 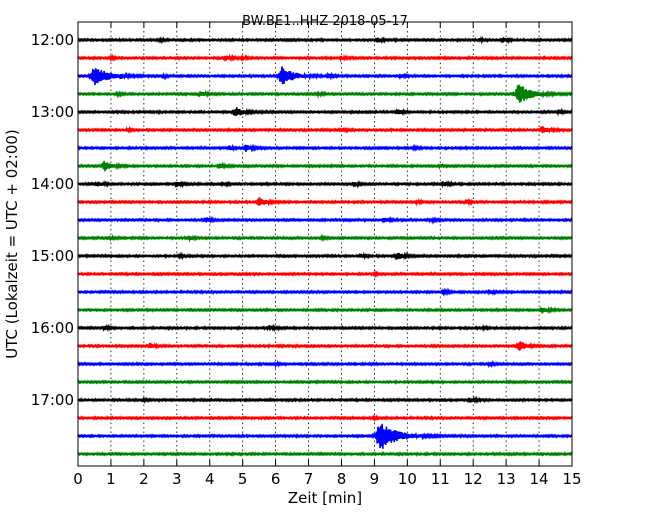 What do you see at coordinates (111, 479) in the screenshot?
I see `x-tick-label: 1` at bounding box center [111, 479].